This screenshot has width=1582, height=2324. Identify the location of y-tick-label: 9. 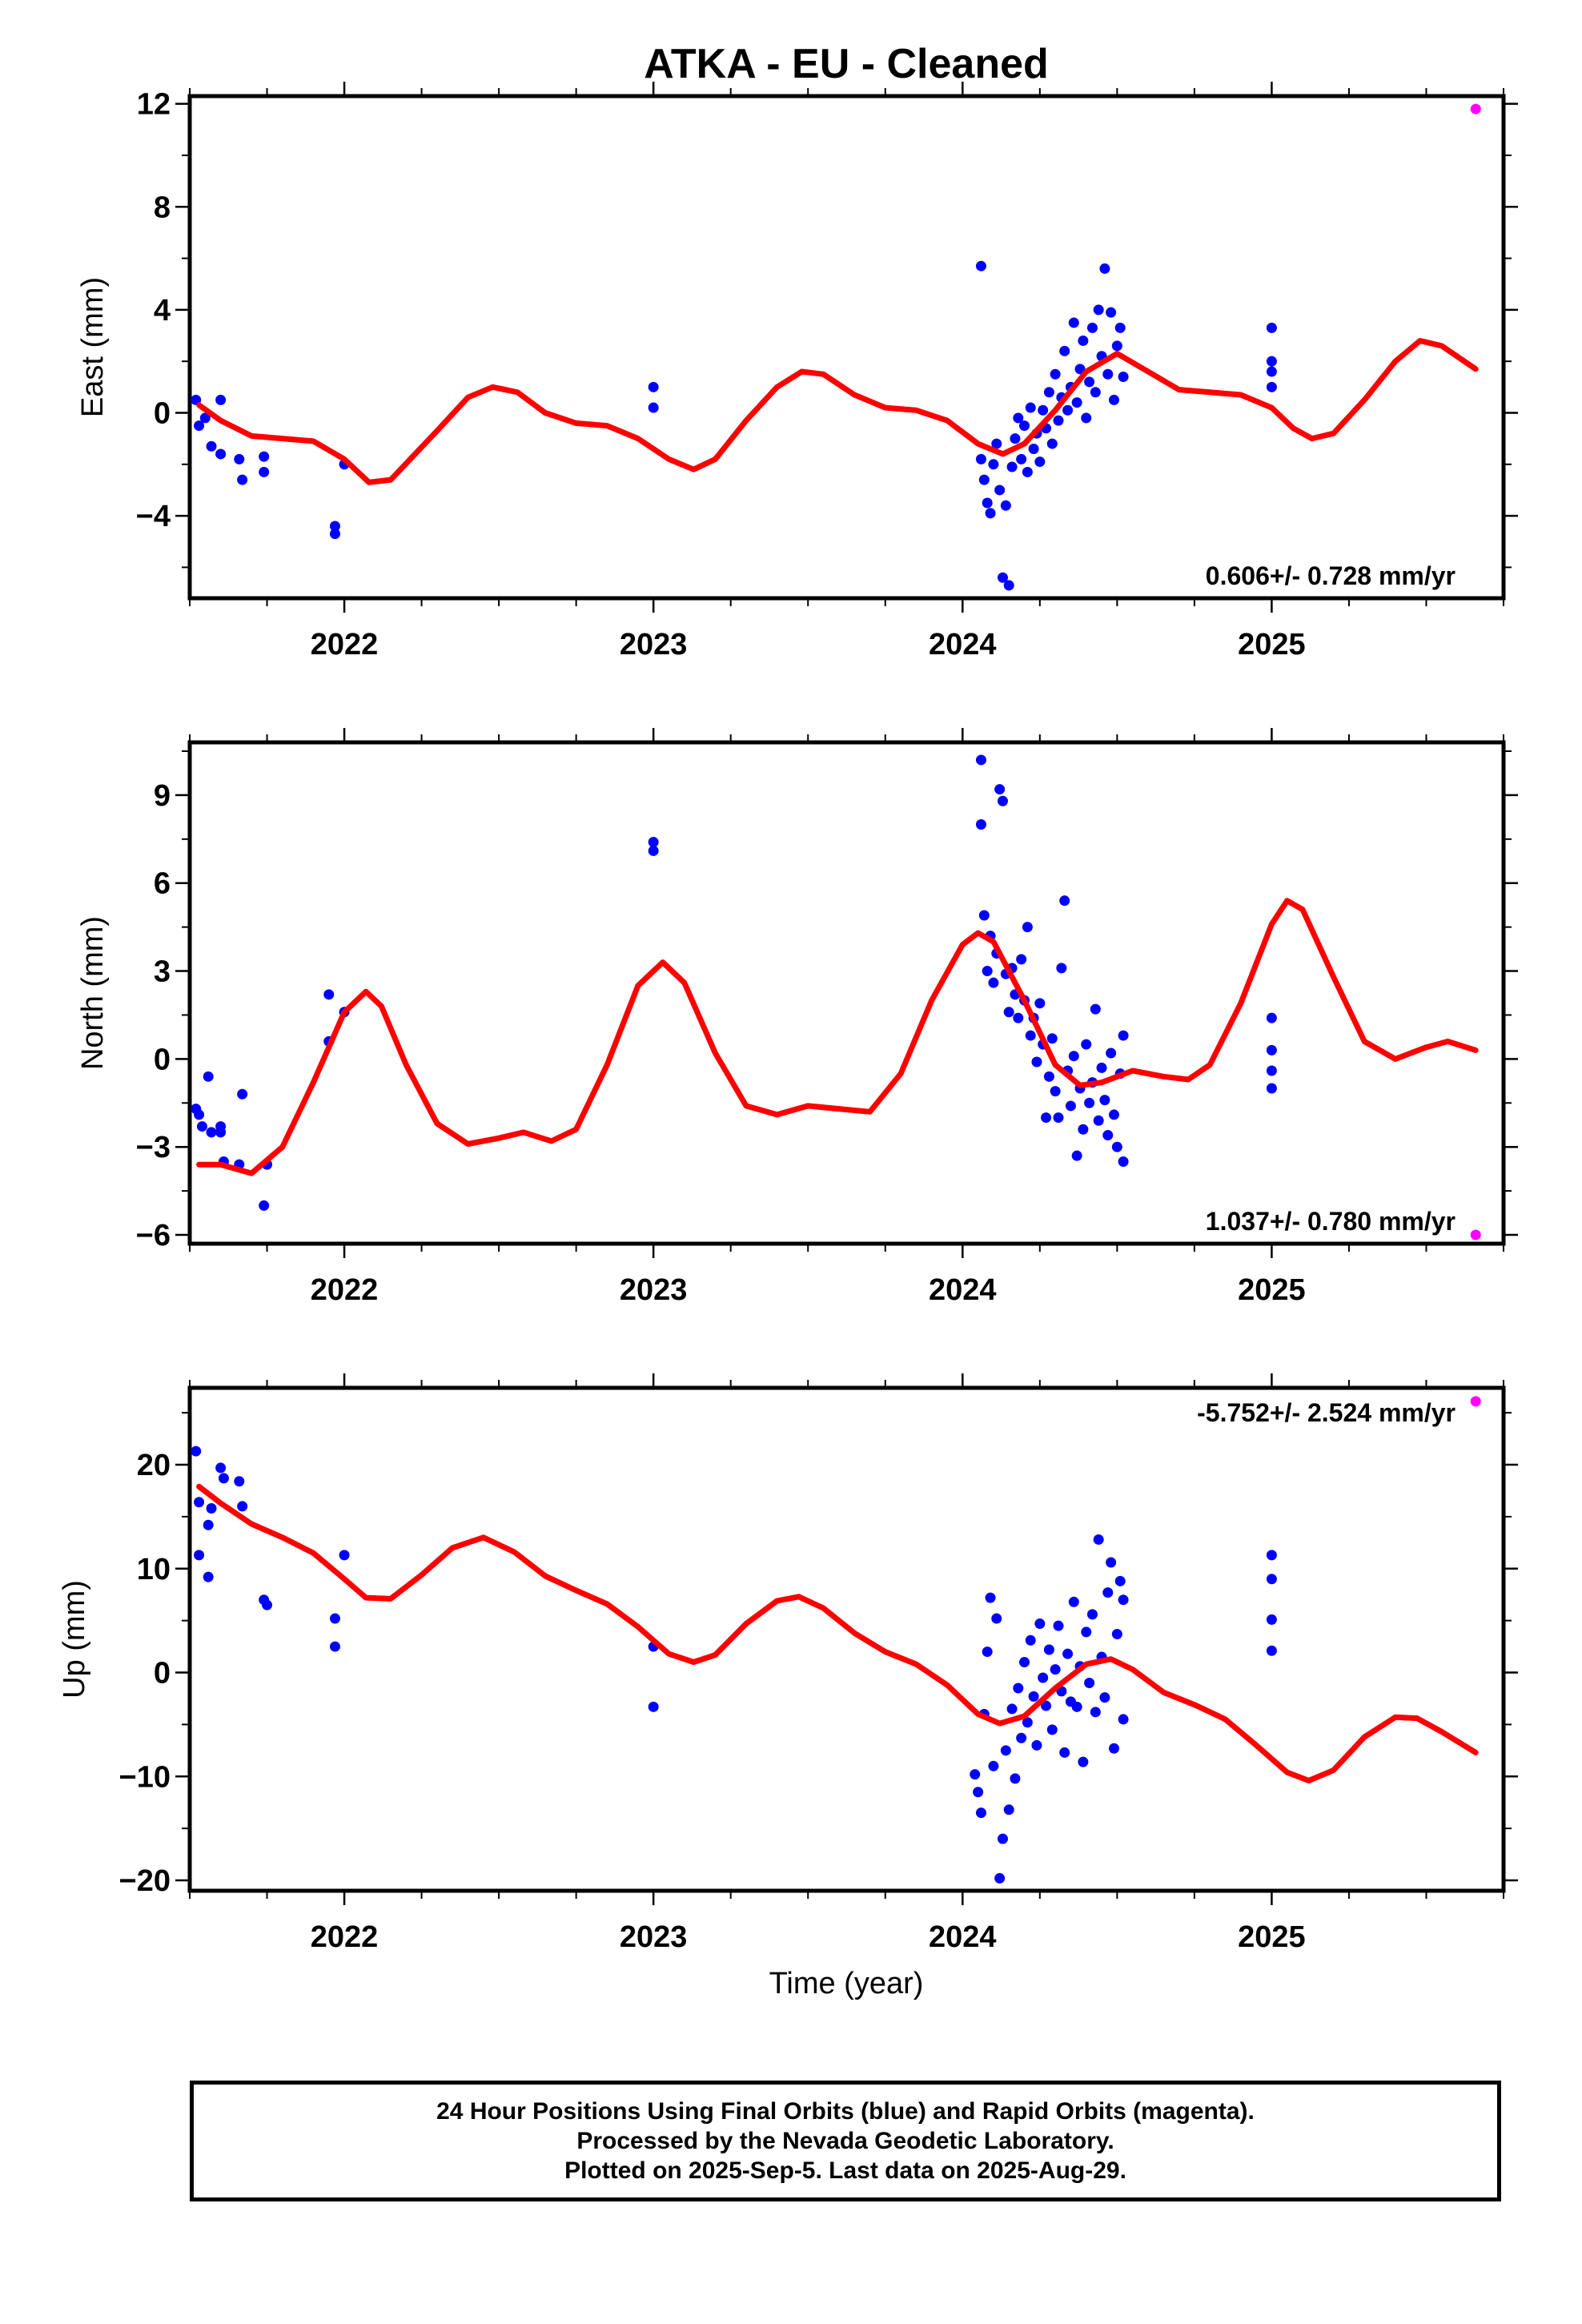
(162, 796).